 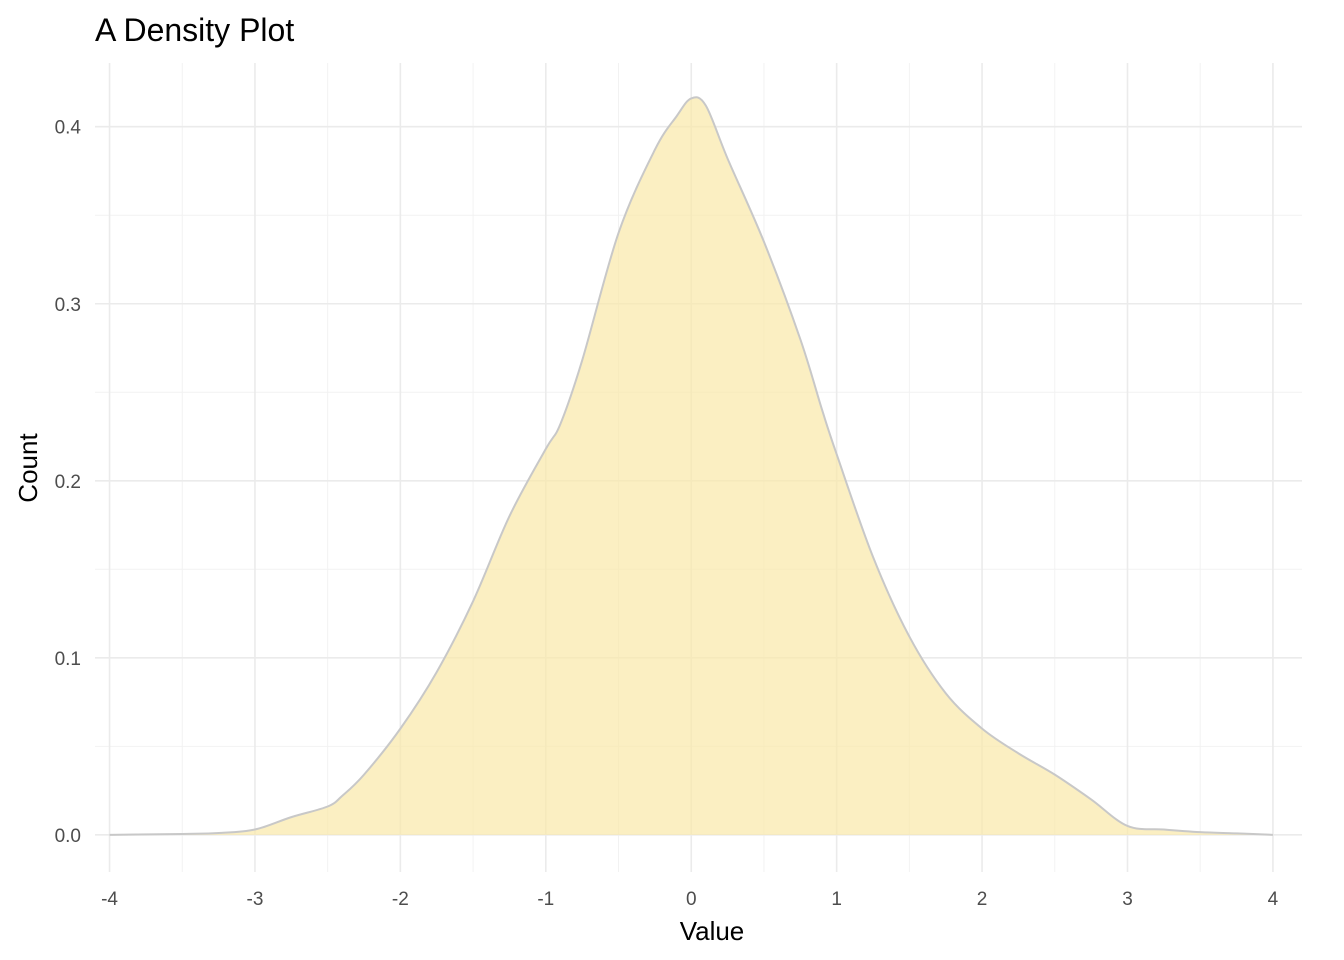 I want to click on x-tick-label: 0, so click(x=691, y=899).